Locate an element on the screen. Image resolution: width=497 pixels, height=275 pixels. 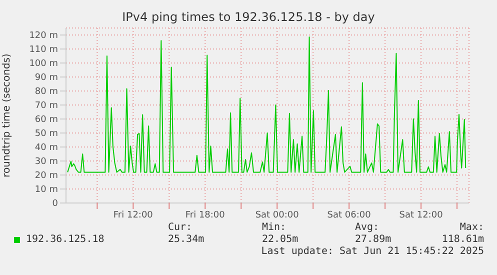
text: Max: is located at coordinates (472, 227).